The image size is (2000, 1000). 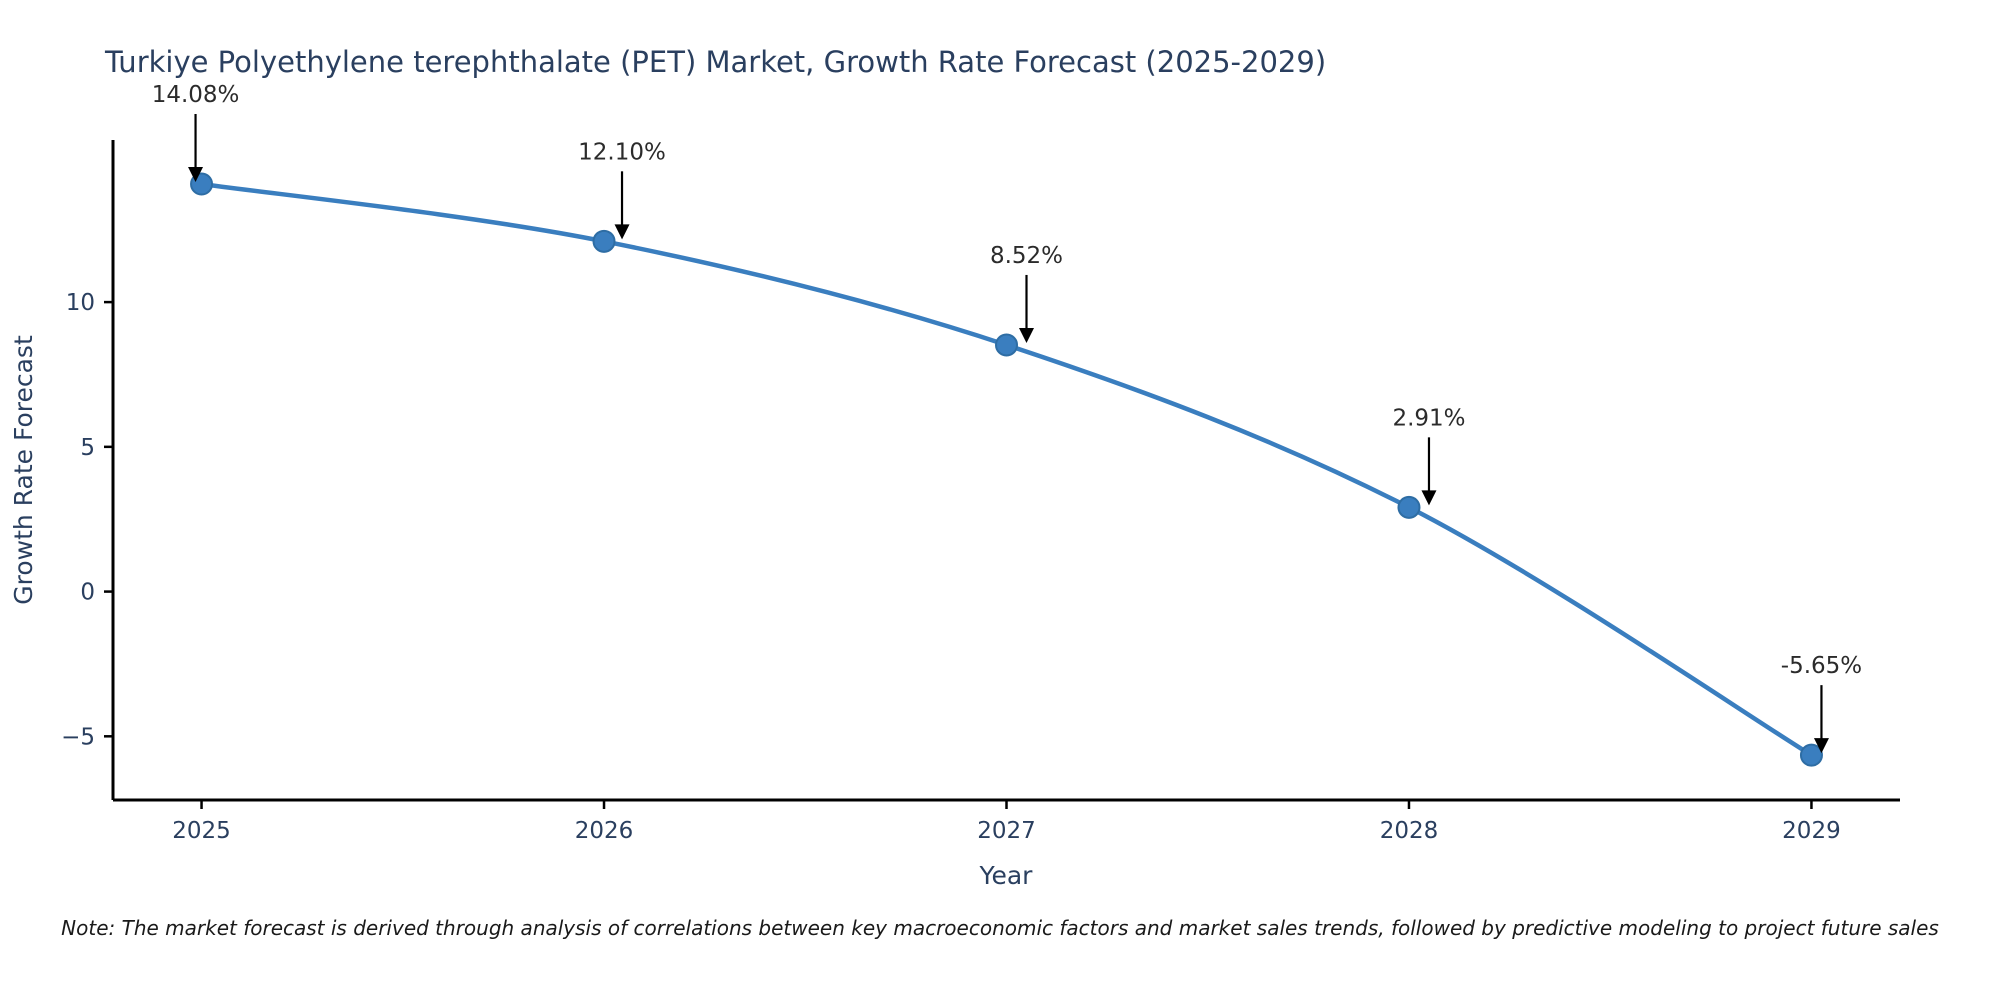 What do you see at coordinates (622, 152) in the screenshot?
I see `data-point-label: 12.10%` at bounding box center [622, 152].